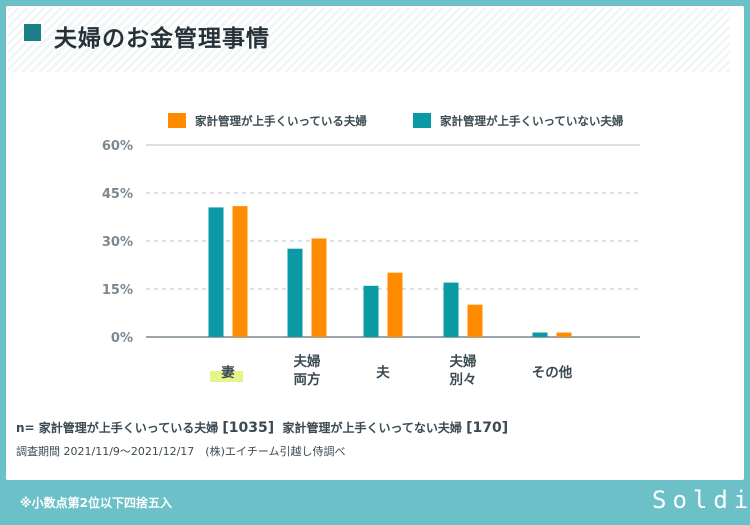 This screenshot has width=750, height=525. What do you see at coordinates (396, 120) in the screenshot?
I see `legend: 家計管理が上手くいっている夫婦 家計管理が上手くいっていない夫婦` at bounding box center [396, 120].